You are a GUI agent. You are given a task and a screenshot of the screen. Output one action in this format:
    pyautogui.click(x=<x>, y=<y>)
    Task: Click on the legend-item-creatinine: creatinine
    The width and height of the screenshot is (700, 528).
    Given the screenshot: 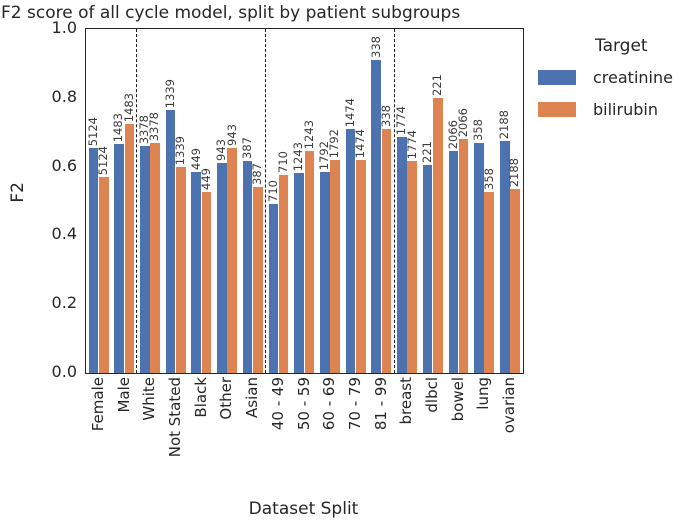 What is the action you would take?
    pyautogui.click(x=619, y=77)
    